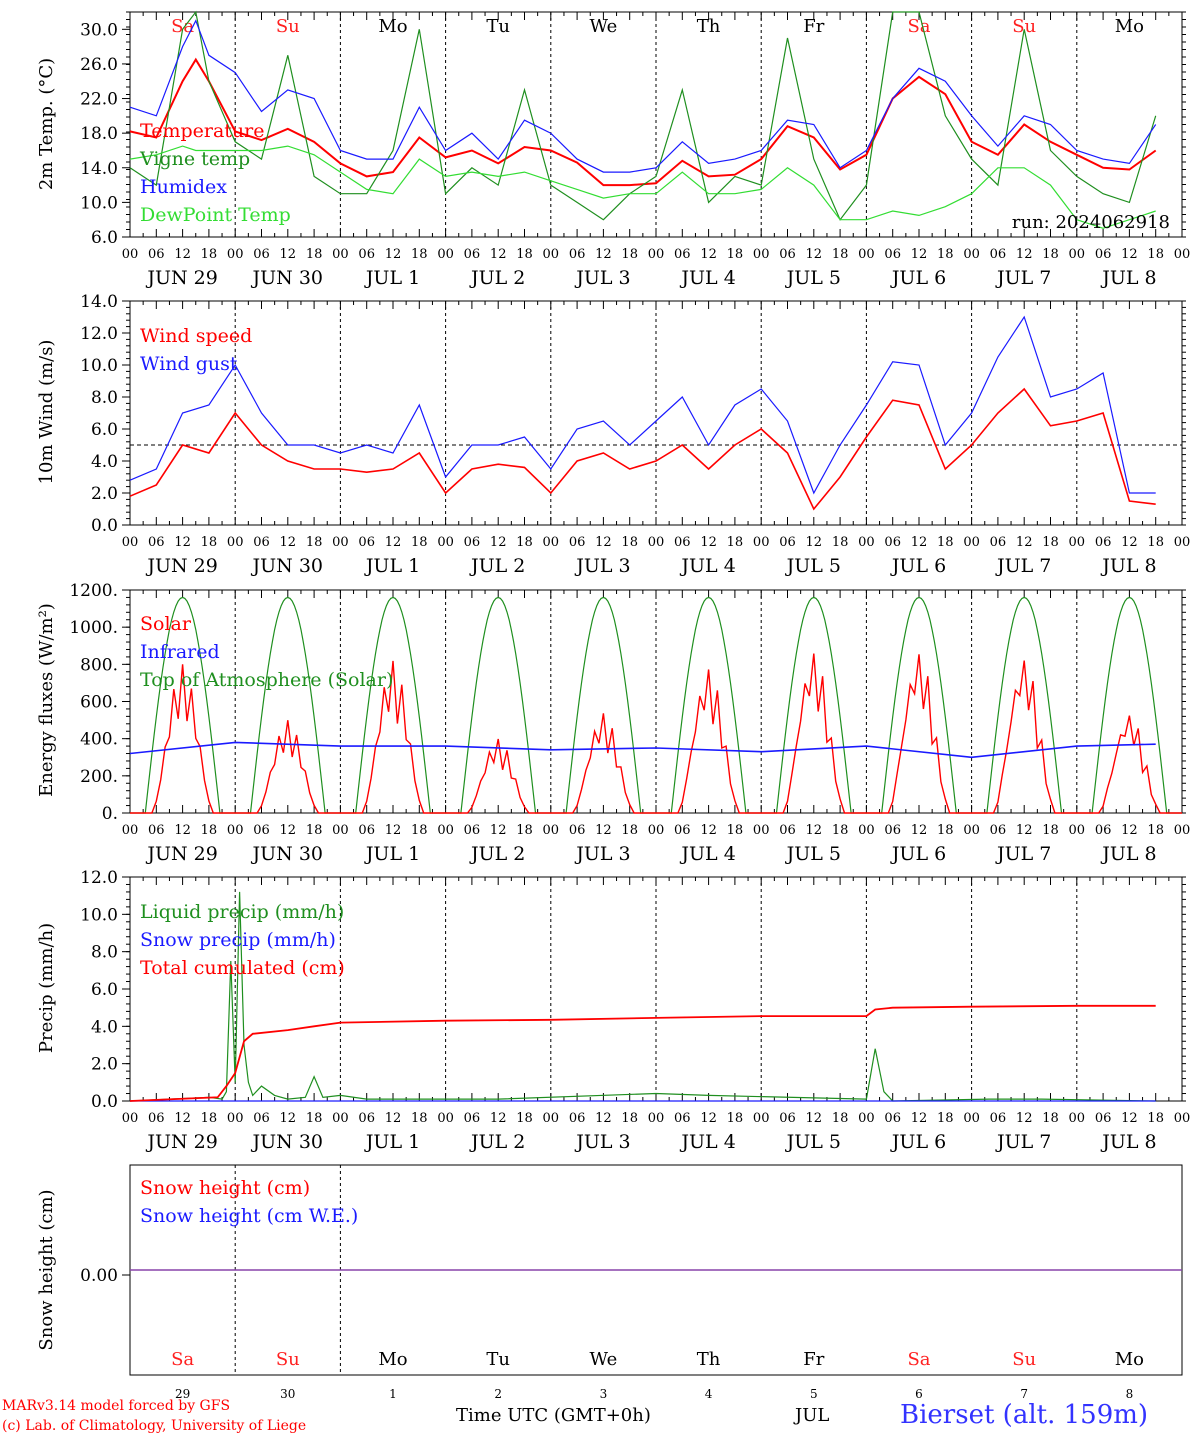  What do you see at coordinates (1128, 278) in the screenshot?
I see `date-label: JUL 8` at bounding box center [1128, 278].